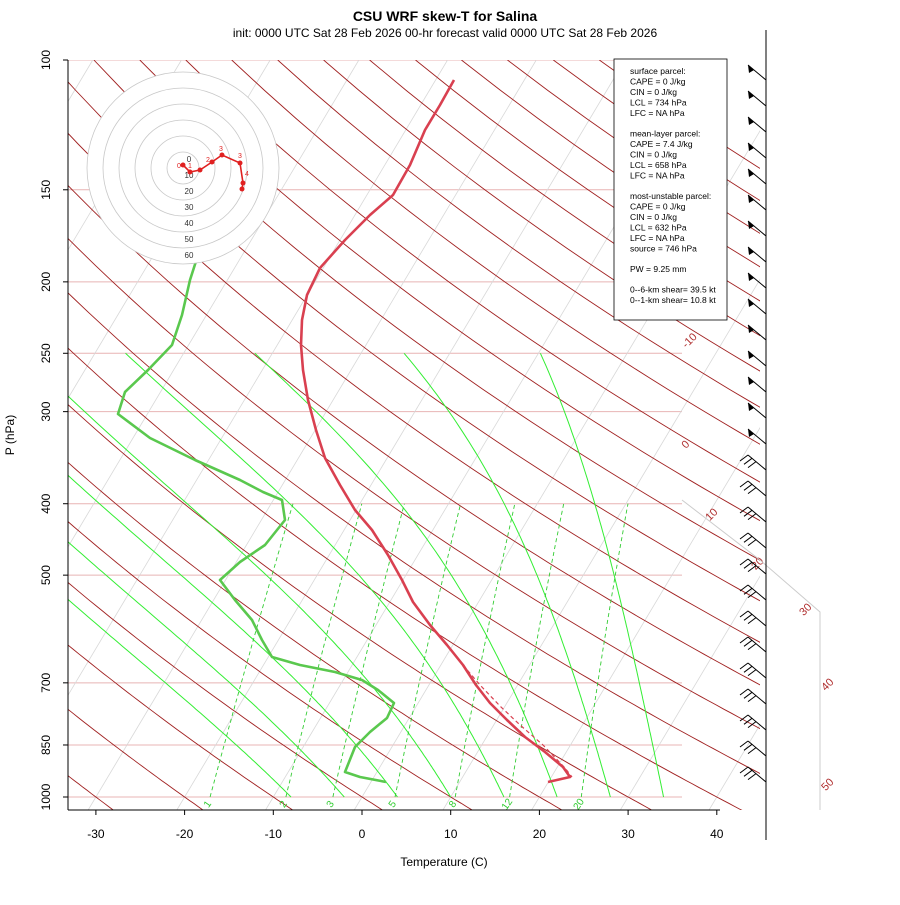  What do you see at coordinates (805, 609) in the screenshot?
I see `isotherm-label: 30` at bounding box center [805, 609].